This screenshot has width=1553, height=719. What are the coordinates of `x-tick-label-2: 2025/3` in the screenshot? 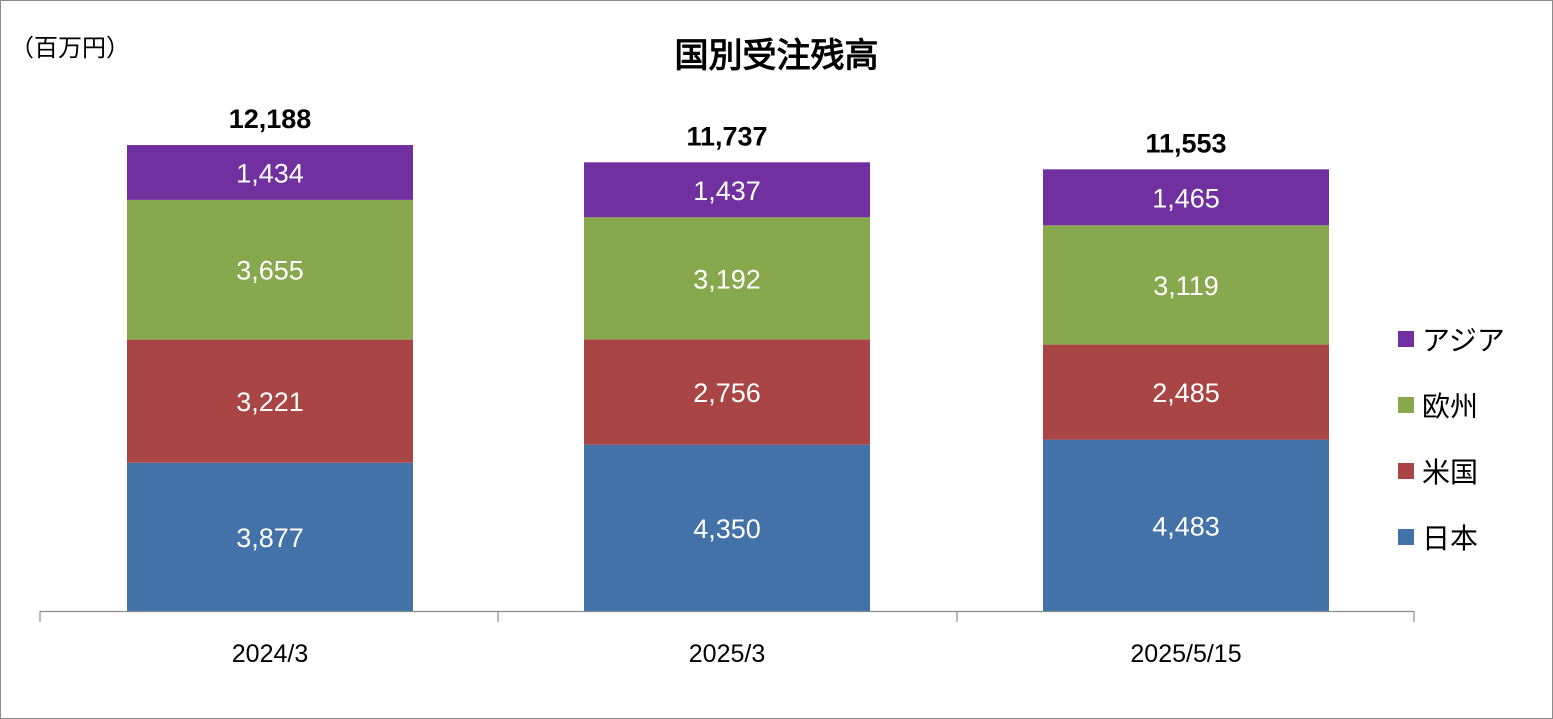 It's located at (727, 654).